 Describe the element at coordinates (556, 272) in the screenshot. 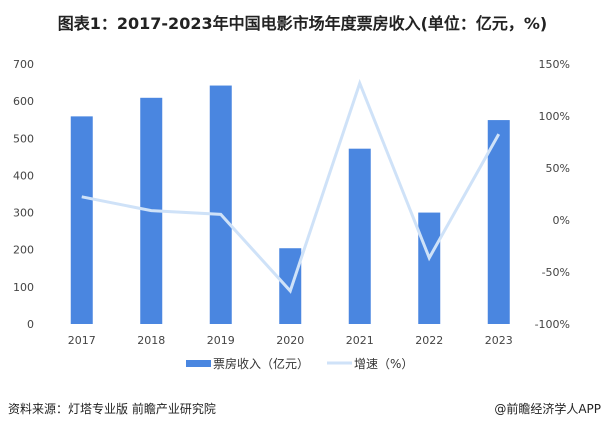

I see `y-right-tick-label: -50%` at that location.